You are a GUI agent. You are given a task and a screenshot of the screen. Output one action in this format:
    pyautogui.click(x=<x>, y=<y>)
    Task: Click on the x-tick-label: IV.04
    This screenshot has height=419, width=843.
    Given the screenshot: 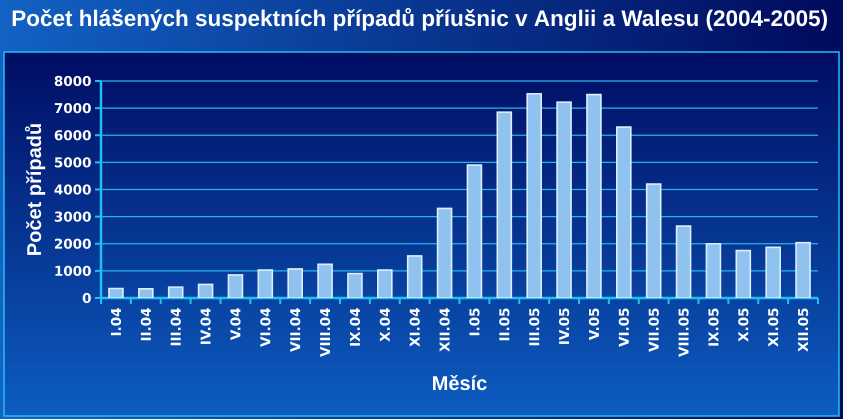 What is the action you would take?
    pyautogui.click(x=205, y=326)
    